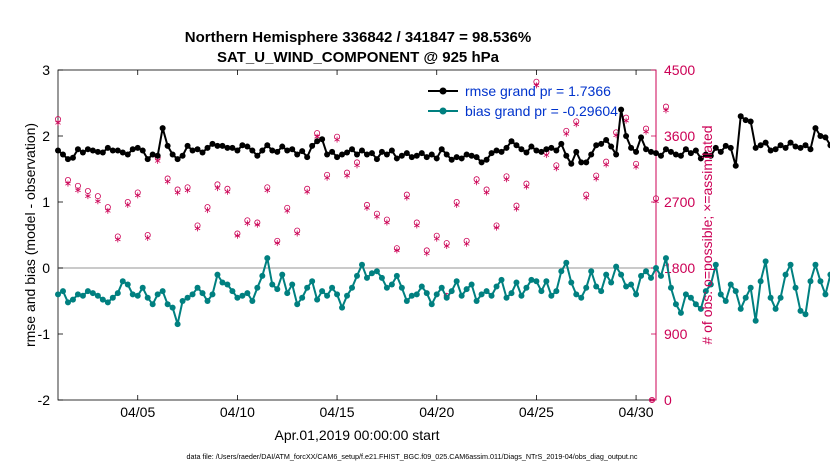 The height and width of the screenshot is (475, 830). I want to click on legend-entry-label: rmse grand pr = 1.7366, so click(538, 91).